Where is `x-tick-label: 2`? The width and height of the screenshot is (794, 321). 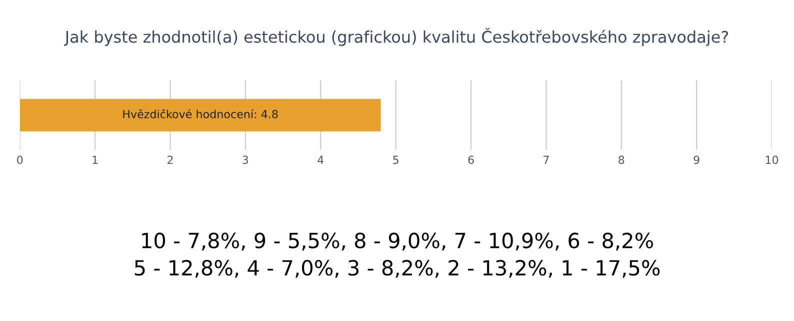
x-tick-label: 2 is located at coordinates (170, 160).